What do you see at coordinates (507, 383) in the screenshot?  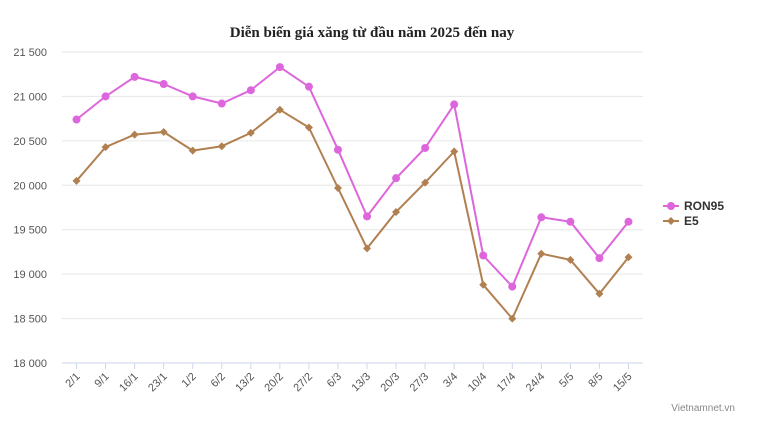 I see `x-tick-label: 17/4` at bounding box center [507, 383].